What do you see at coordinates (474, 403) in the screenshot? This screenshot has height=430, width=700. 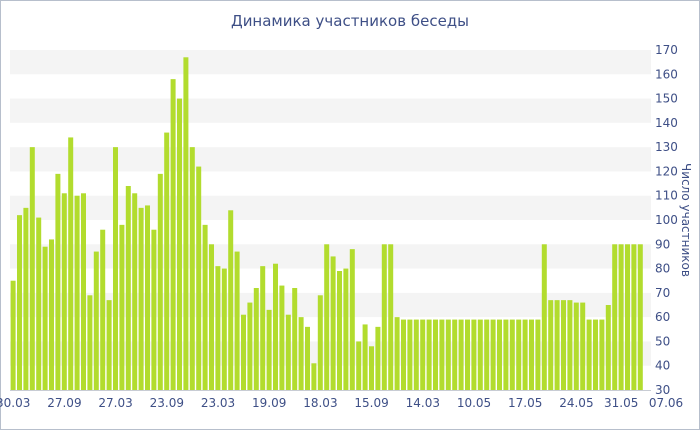 I see `x-tick-label: 10.05` at bounding box center [474, 403].